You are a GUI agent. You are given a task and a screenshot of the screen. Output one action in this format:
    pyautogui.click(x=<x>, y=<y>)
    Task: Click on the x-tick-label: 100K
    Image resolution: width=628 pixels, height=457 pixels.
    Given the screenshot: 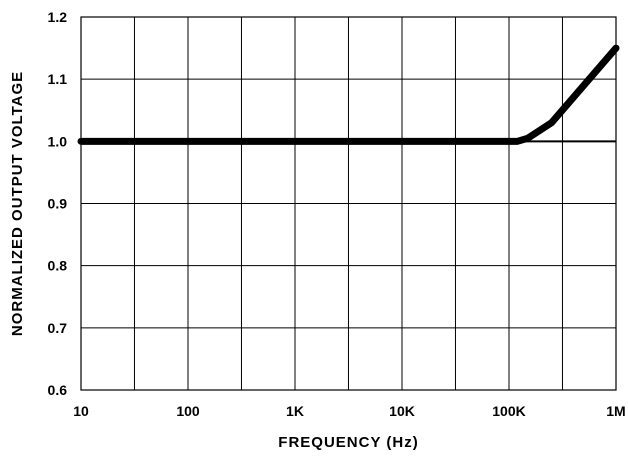 What is the action you would take?
    pyautogui.click(x=508, y=411)
    